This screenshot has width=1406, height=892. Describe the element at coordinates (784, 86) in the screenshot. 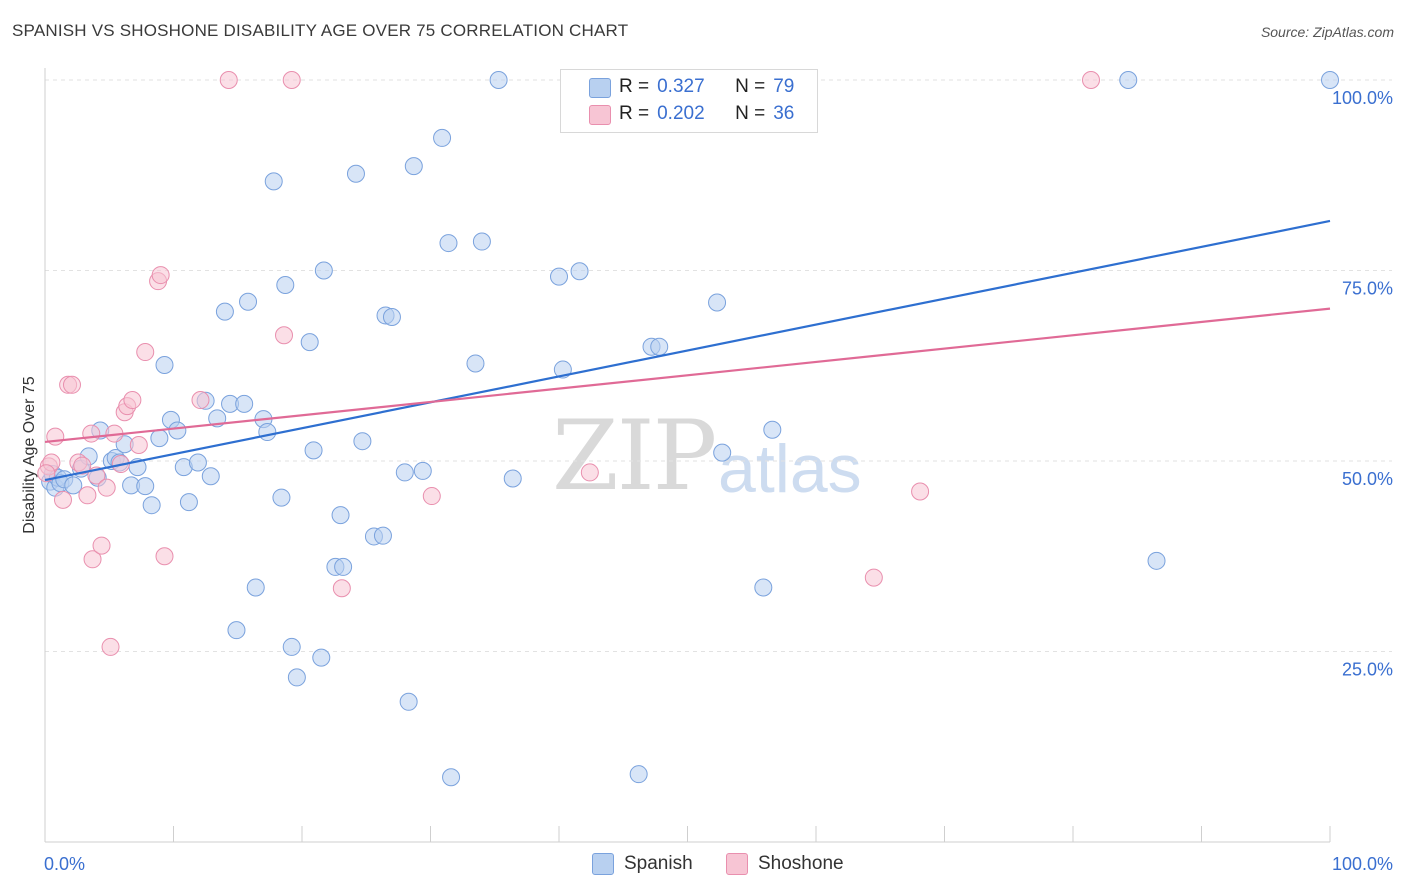

I see `n-value-spanish: 79` at that location.